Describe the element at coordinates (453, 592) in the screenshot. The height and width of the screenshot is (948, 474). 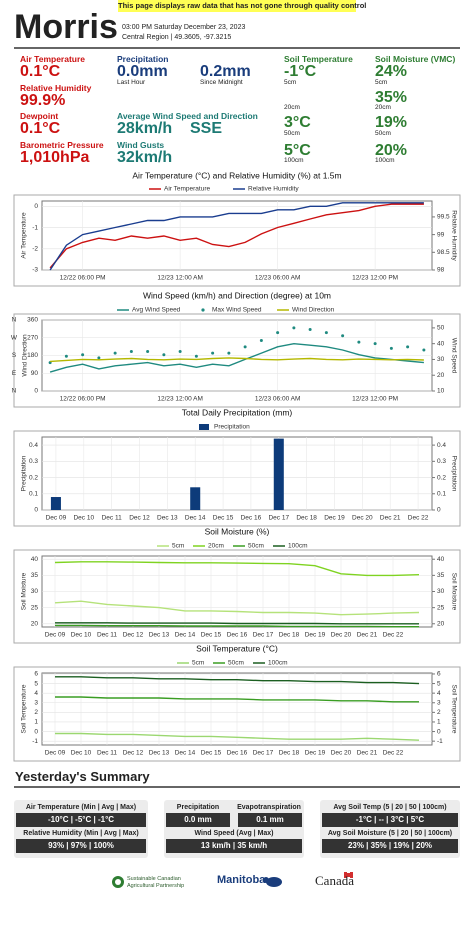
I see `y2-axis-title: Soil Moisture` at that location.